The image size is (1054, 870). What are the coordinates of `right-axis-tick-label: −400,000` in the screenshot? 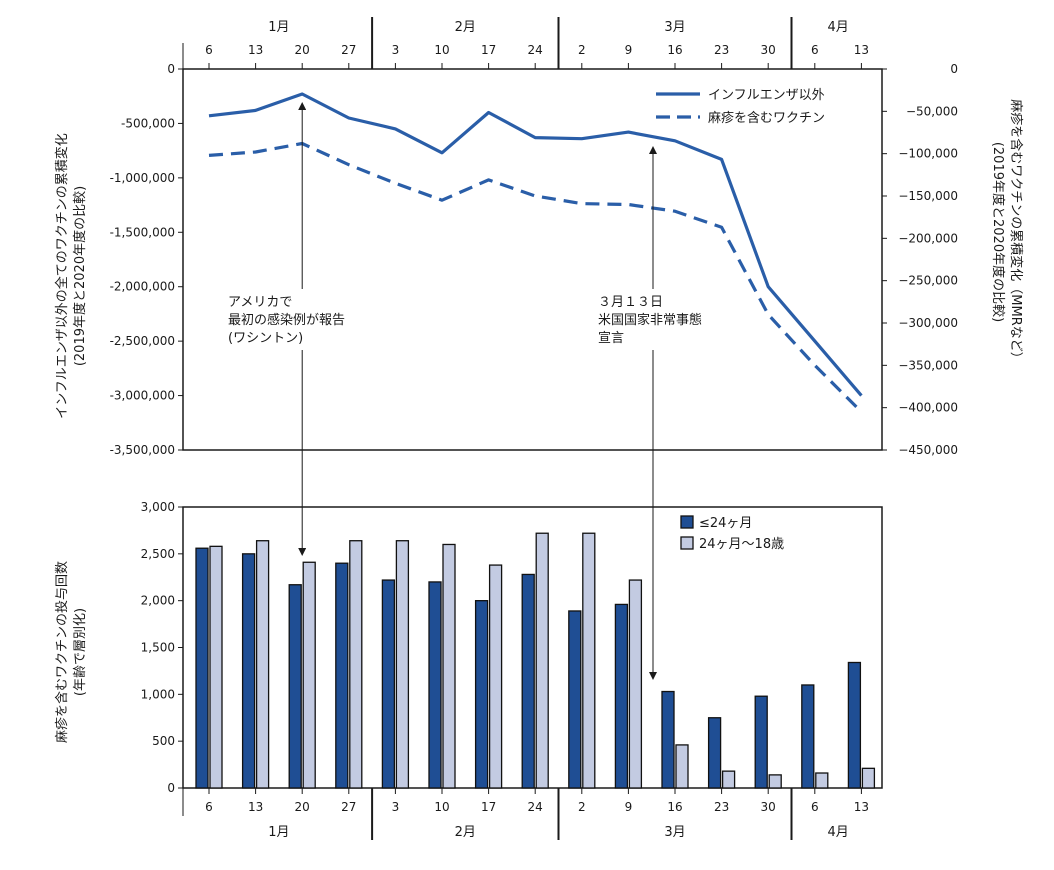 It's located at (928, 408).